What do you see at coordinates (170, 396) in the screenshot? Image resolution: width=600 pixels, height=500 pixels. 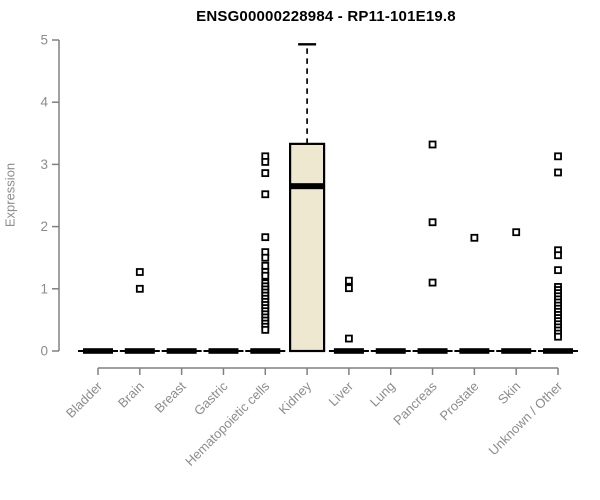 I see `x-tick-label: Breast` at bounding box center [170, 396].